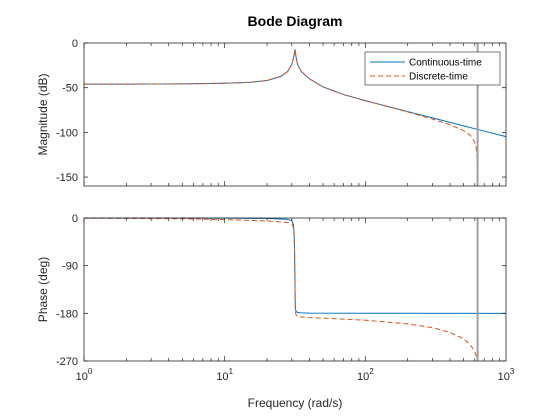 The image size is (560, 420). Describe the element at coordinates (295, 403) in the screenshot. I see `x-axis-label: Frequency (rad/s)` at that location.